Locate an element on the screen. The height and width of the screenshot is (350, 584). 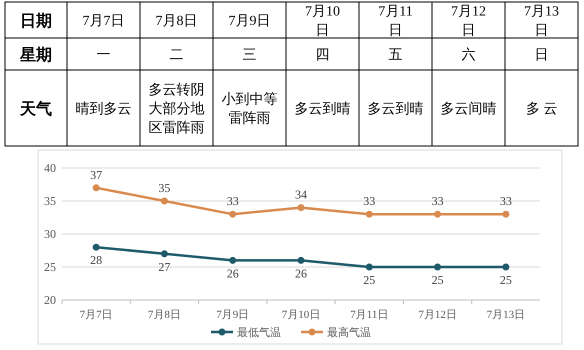
x-tick-label: 7月7日 is located at coordinates (96, 315).